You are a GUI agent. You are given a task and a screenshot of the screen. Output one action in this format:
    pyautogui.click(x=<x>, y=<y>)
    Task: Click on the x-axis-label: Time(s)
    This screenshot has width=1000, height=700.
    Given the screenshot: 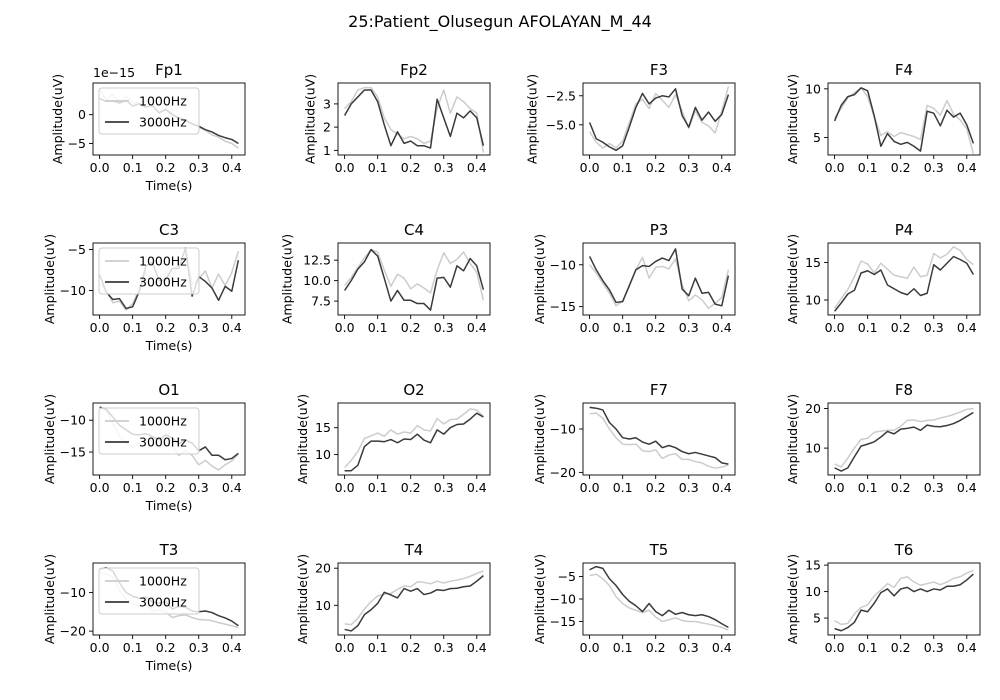 What is the action you would take?
    pyautogui.click(x=169, y=345)
    